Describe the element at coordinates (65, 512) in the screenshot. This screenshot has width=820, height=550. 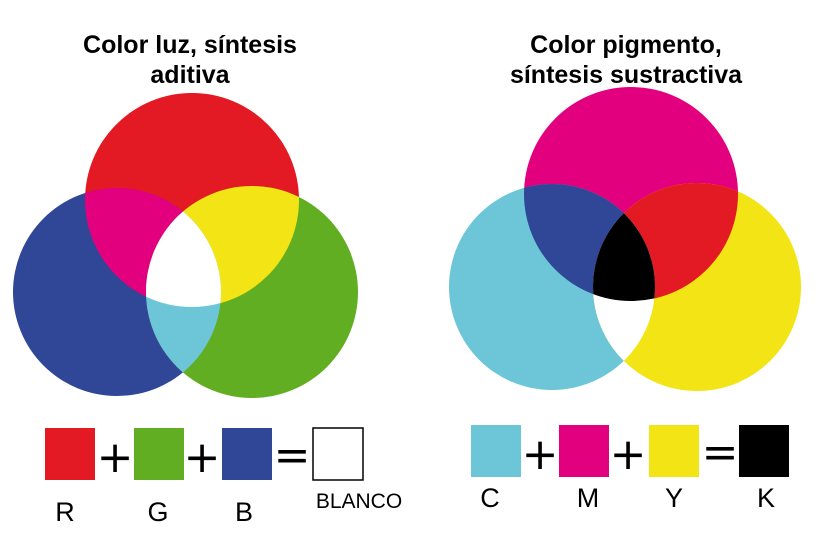
I see `label-r: R` at that location.